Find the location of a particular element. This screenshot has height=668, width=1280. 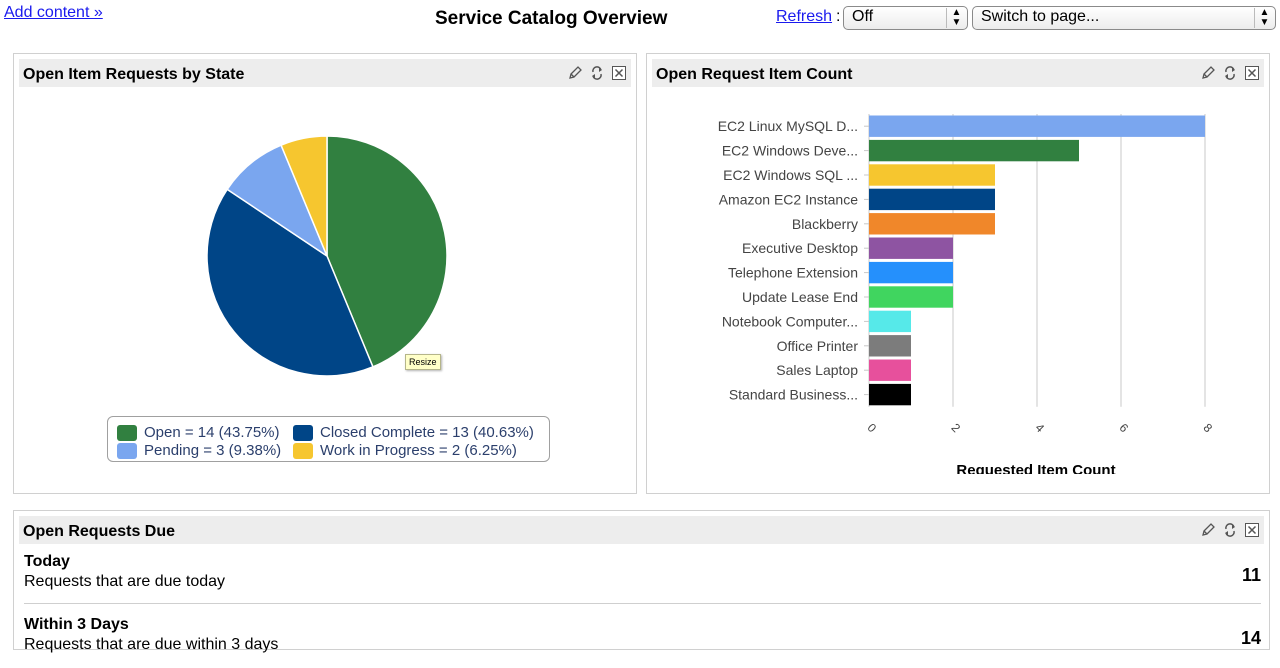

switch-page-select: Switch to page... ▲ ▼ is located at coordinates (1124, 18).